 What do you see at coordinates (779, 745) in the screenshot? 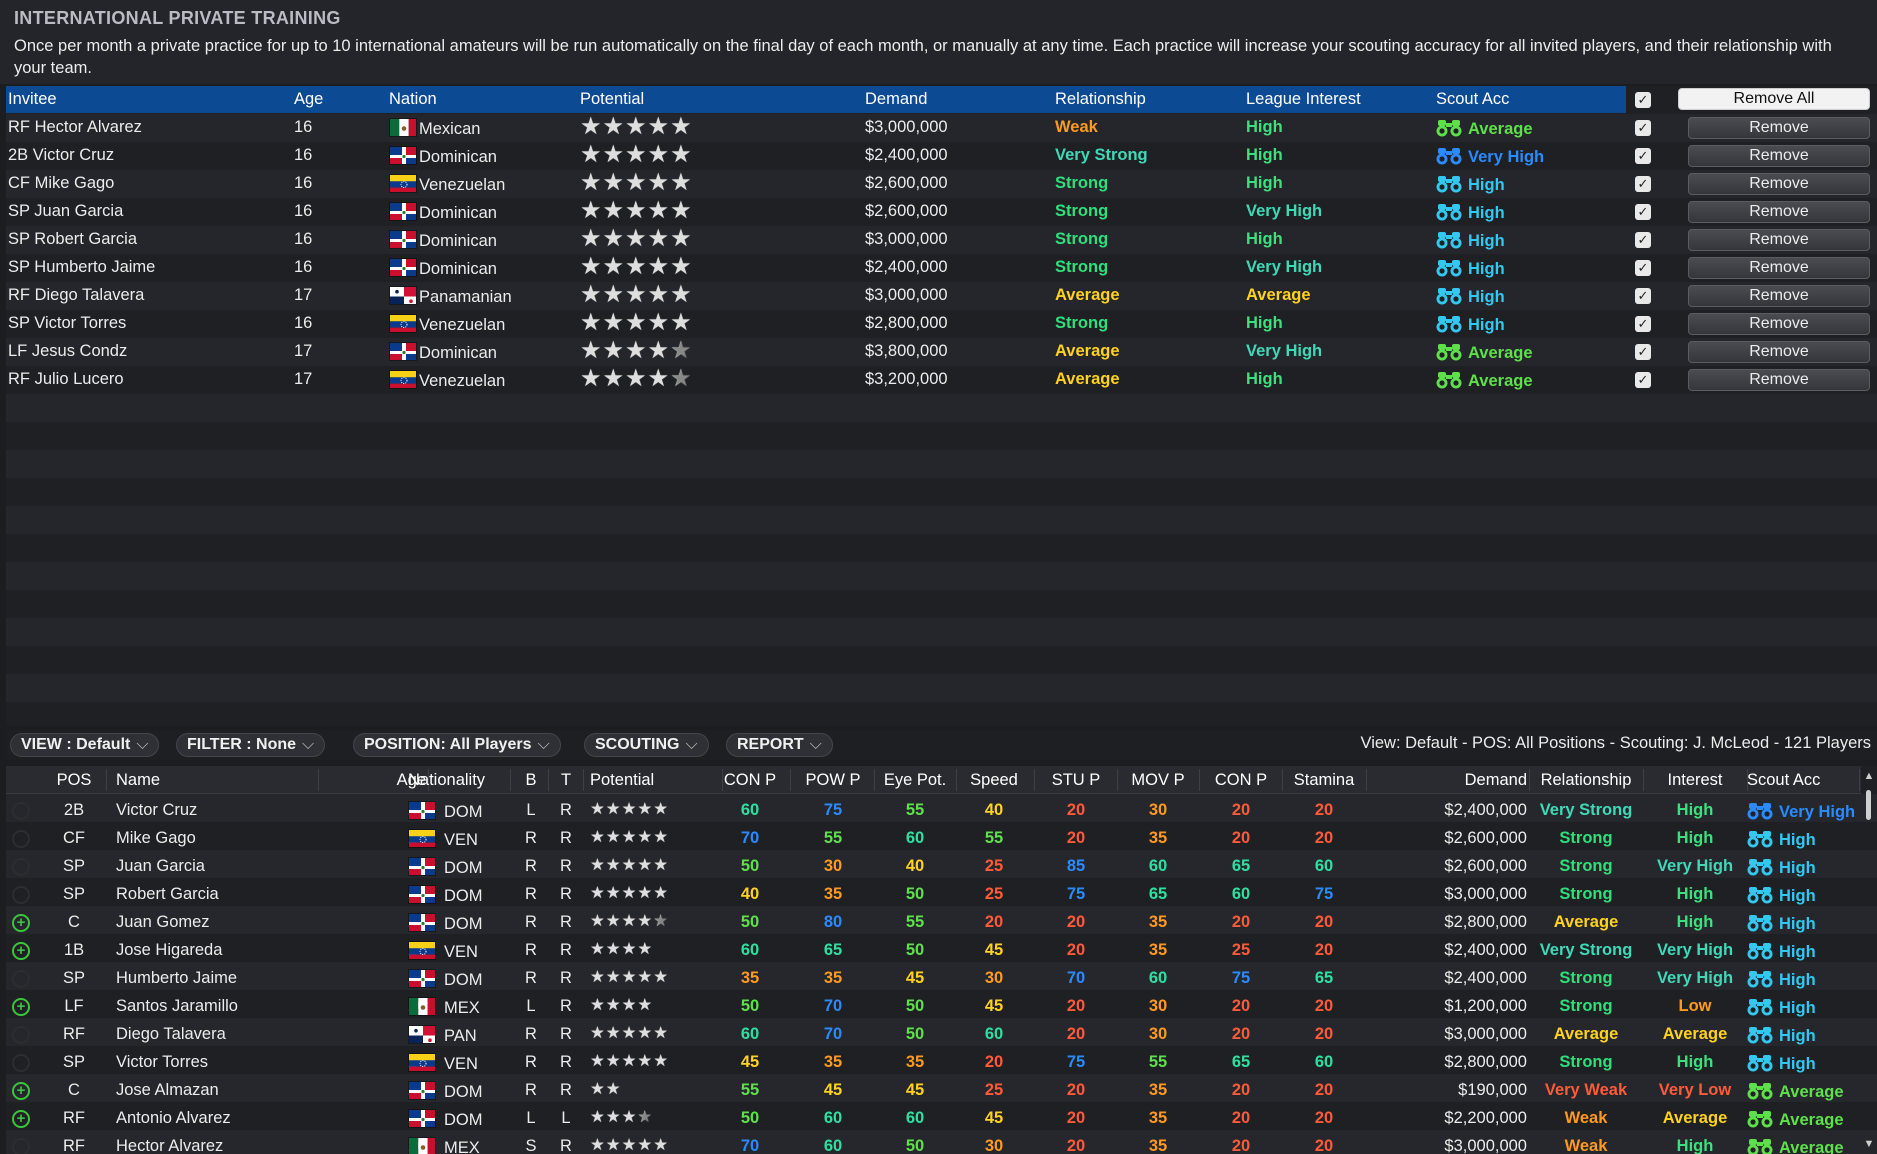
I see `report-dropdown: REPORT ⌵` at bounding box center [779, 745].